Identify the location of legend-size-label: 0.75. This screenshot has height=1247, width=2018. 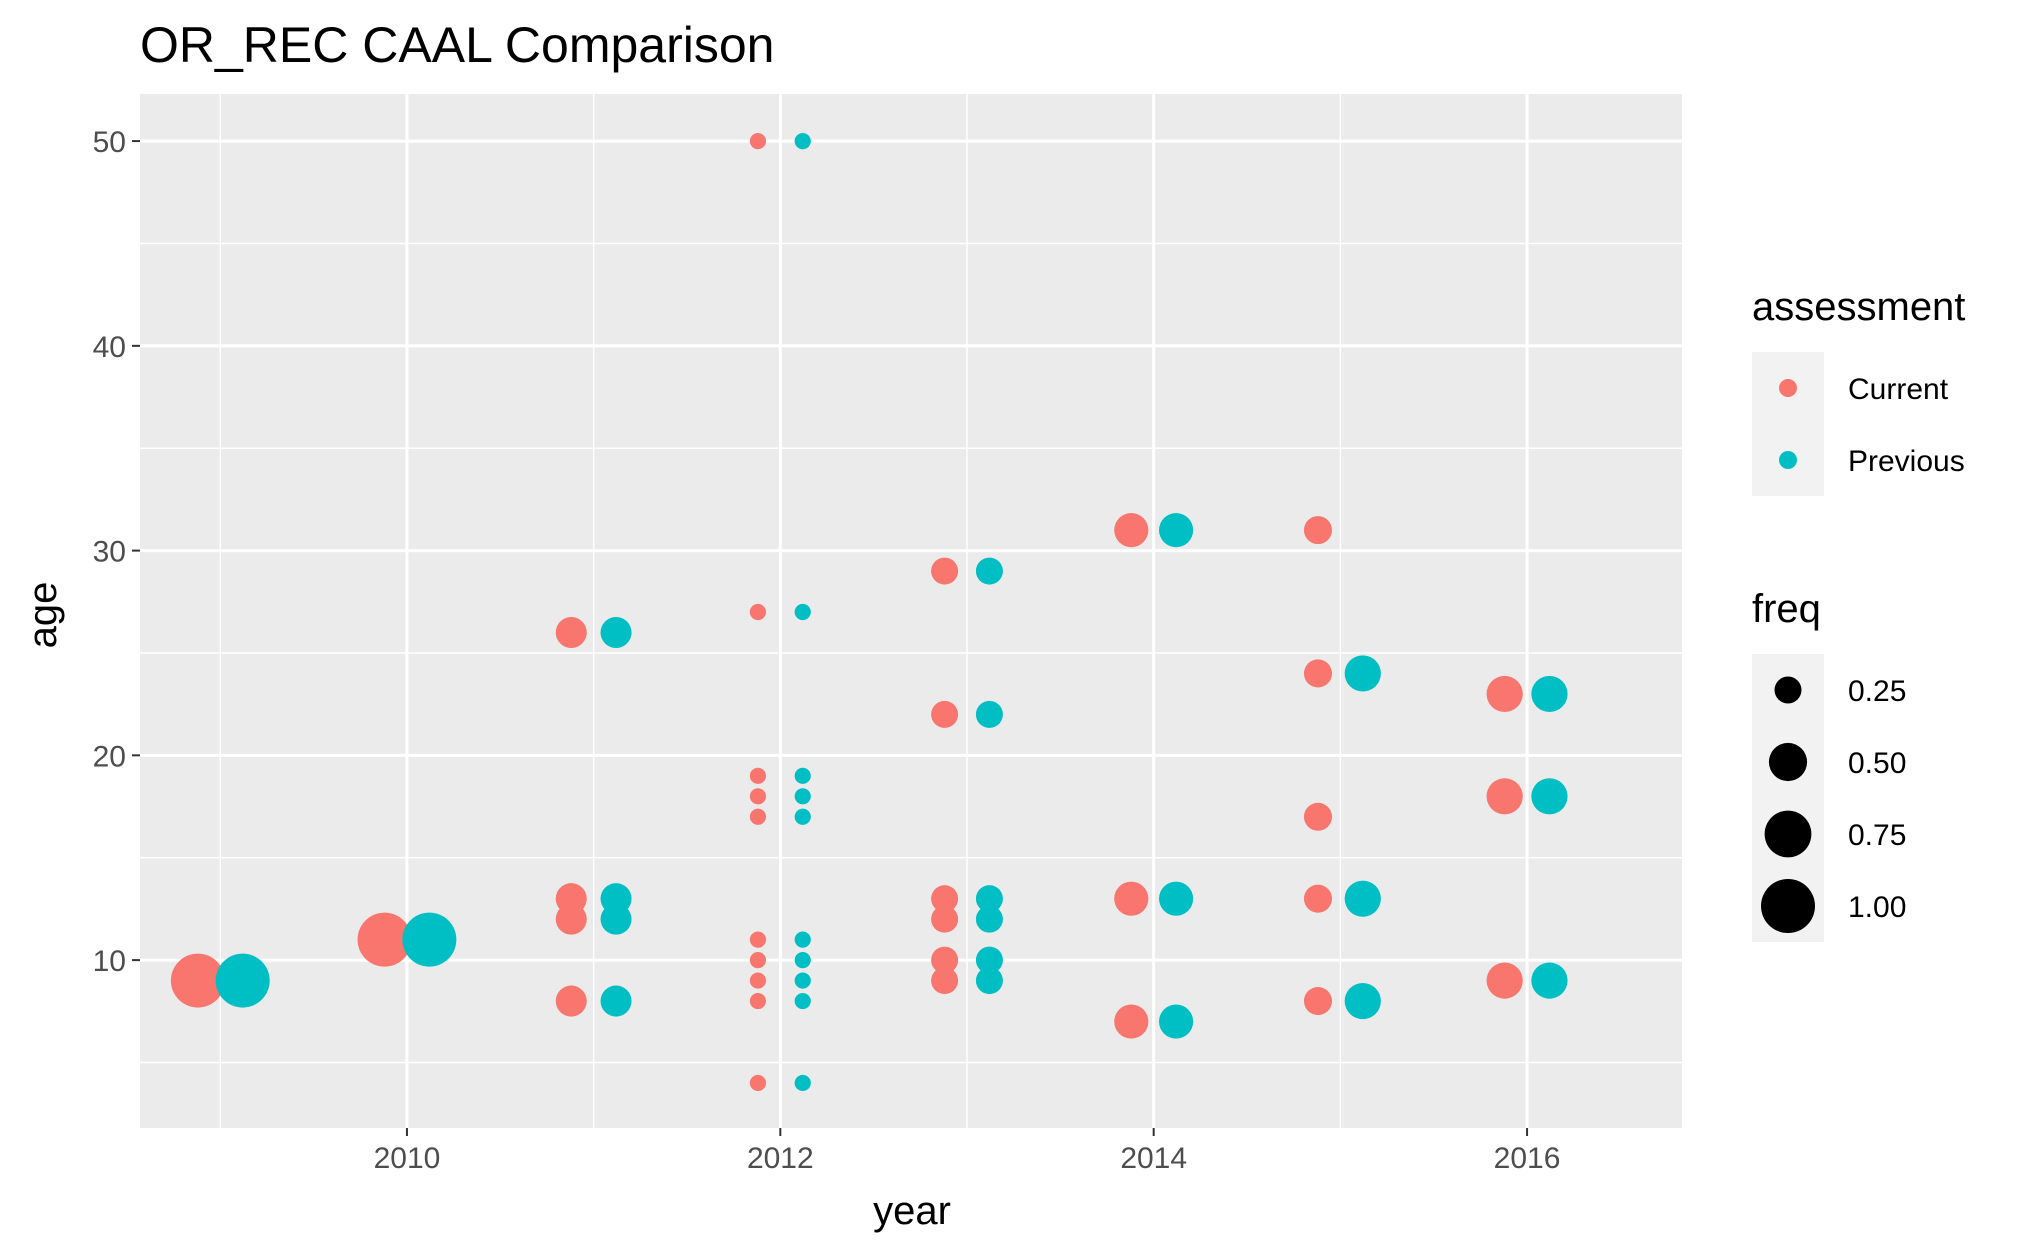
(1877, 835).